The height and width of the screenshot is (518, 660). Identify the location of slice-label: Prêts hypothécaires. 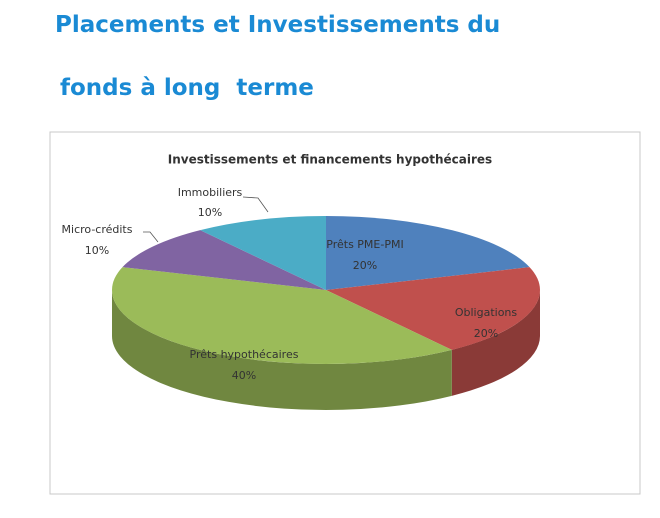
(244, 354).